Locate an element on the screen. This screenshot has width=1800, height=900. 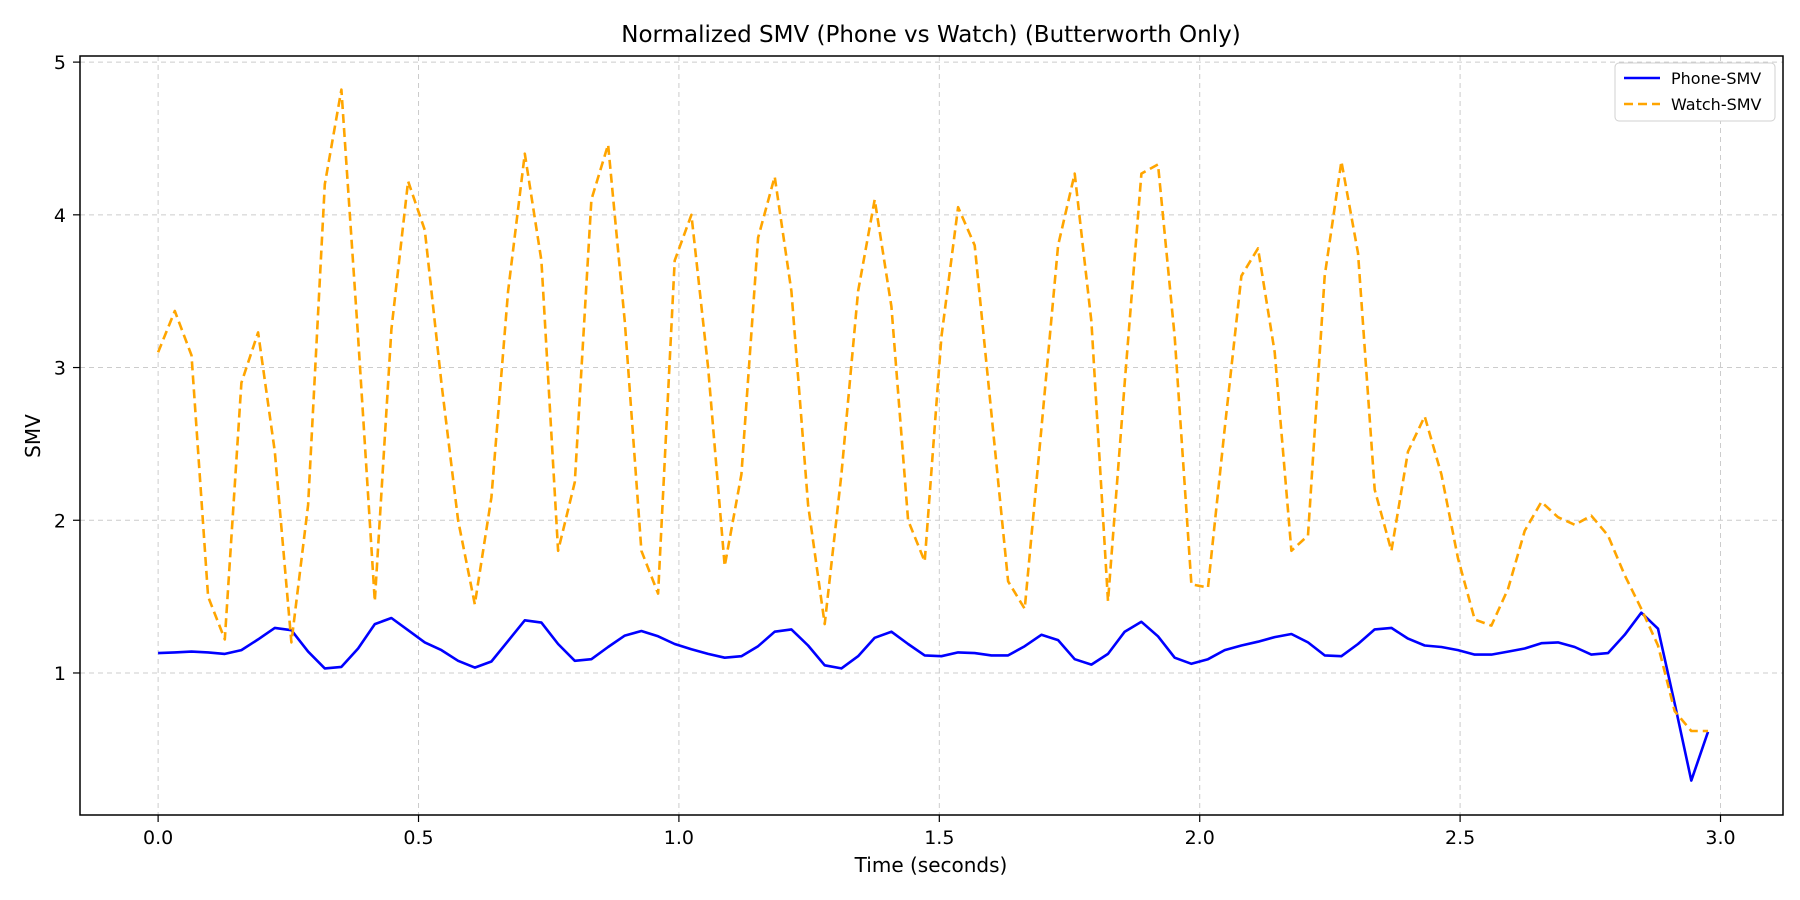
y-axis-label: SMV is located at coordinates (33, 436).